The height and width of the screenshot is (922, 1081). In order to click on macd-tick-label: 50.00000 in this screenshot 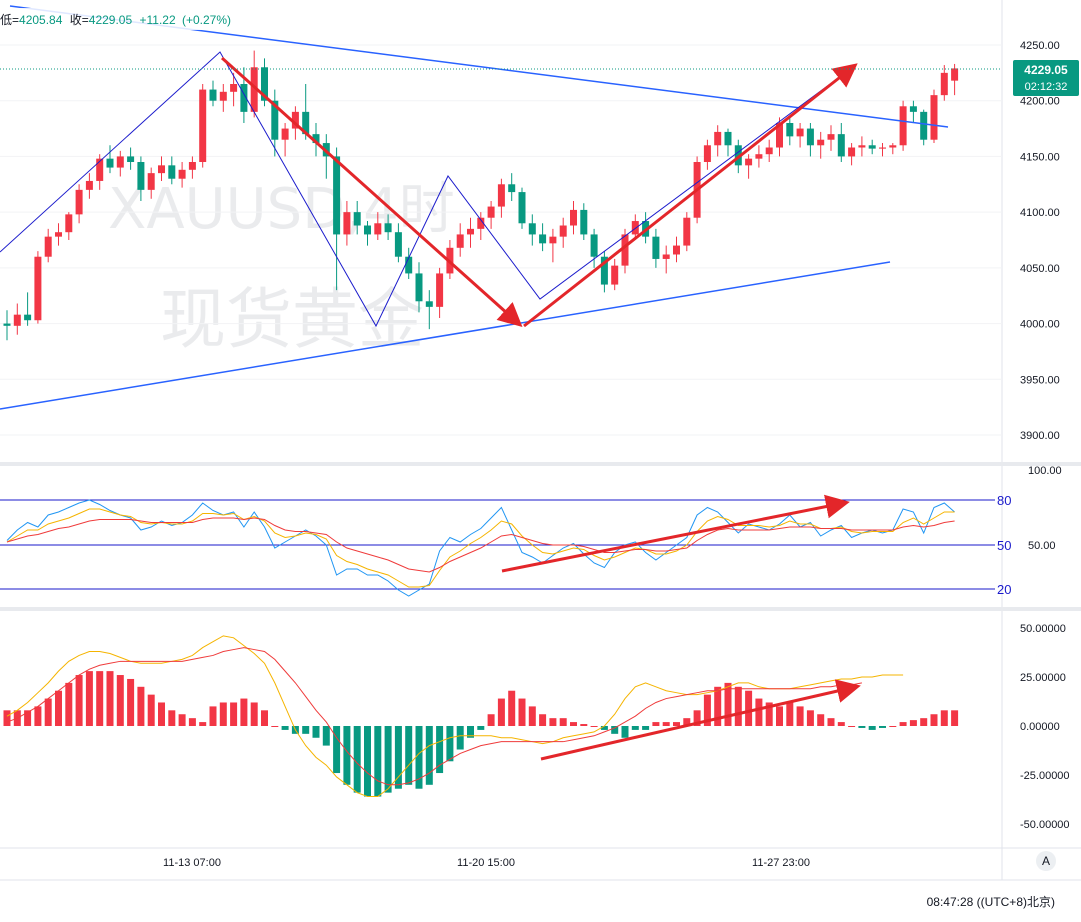, I will do `click(1043, 629)`.